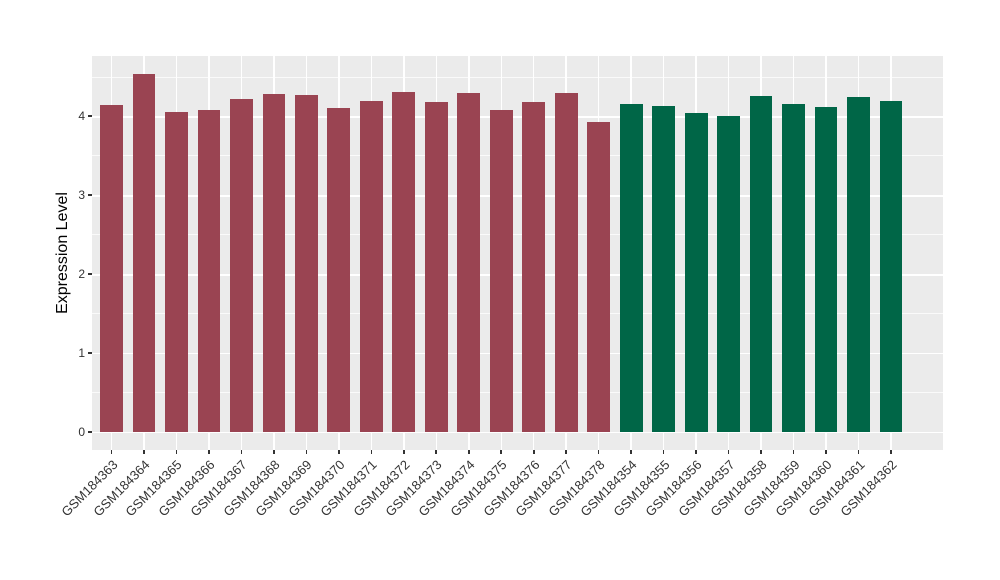  What do you see at coordinates (144, 253) in the screenshot?
I see `bar-GSM184364` at bounding box center [144, 253].